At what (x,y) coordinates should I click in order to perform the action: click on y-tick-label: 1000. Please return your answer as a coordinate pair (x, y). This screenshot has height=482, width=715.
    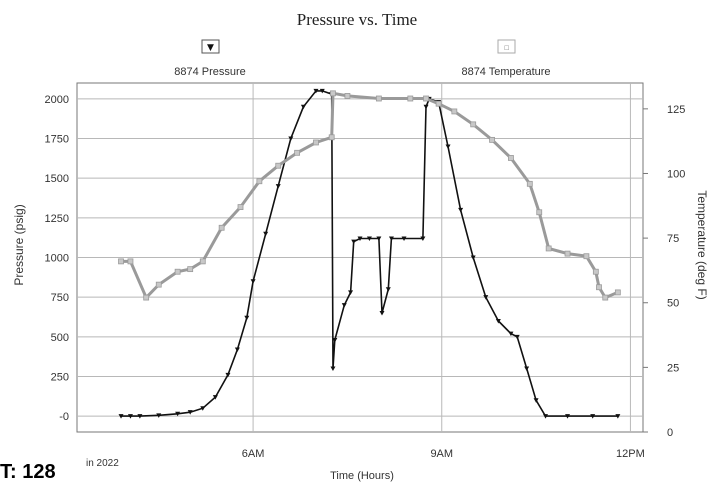
    Looking at the image, I should click on (57, 259).